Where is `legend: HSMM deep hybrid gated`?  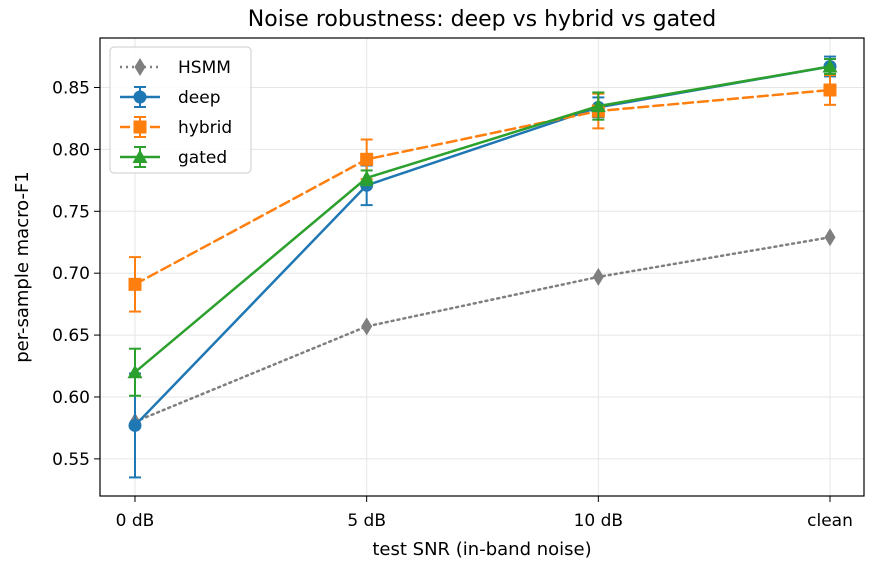 legend: HSMM deep hybrid gated is located at coordinates (180, 110).